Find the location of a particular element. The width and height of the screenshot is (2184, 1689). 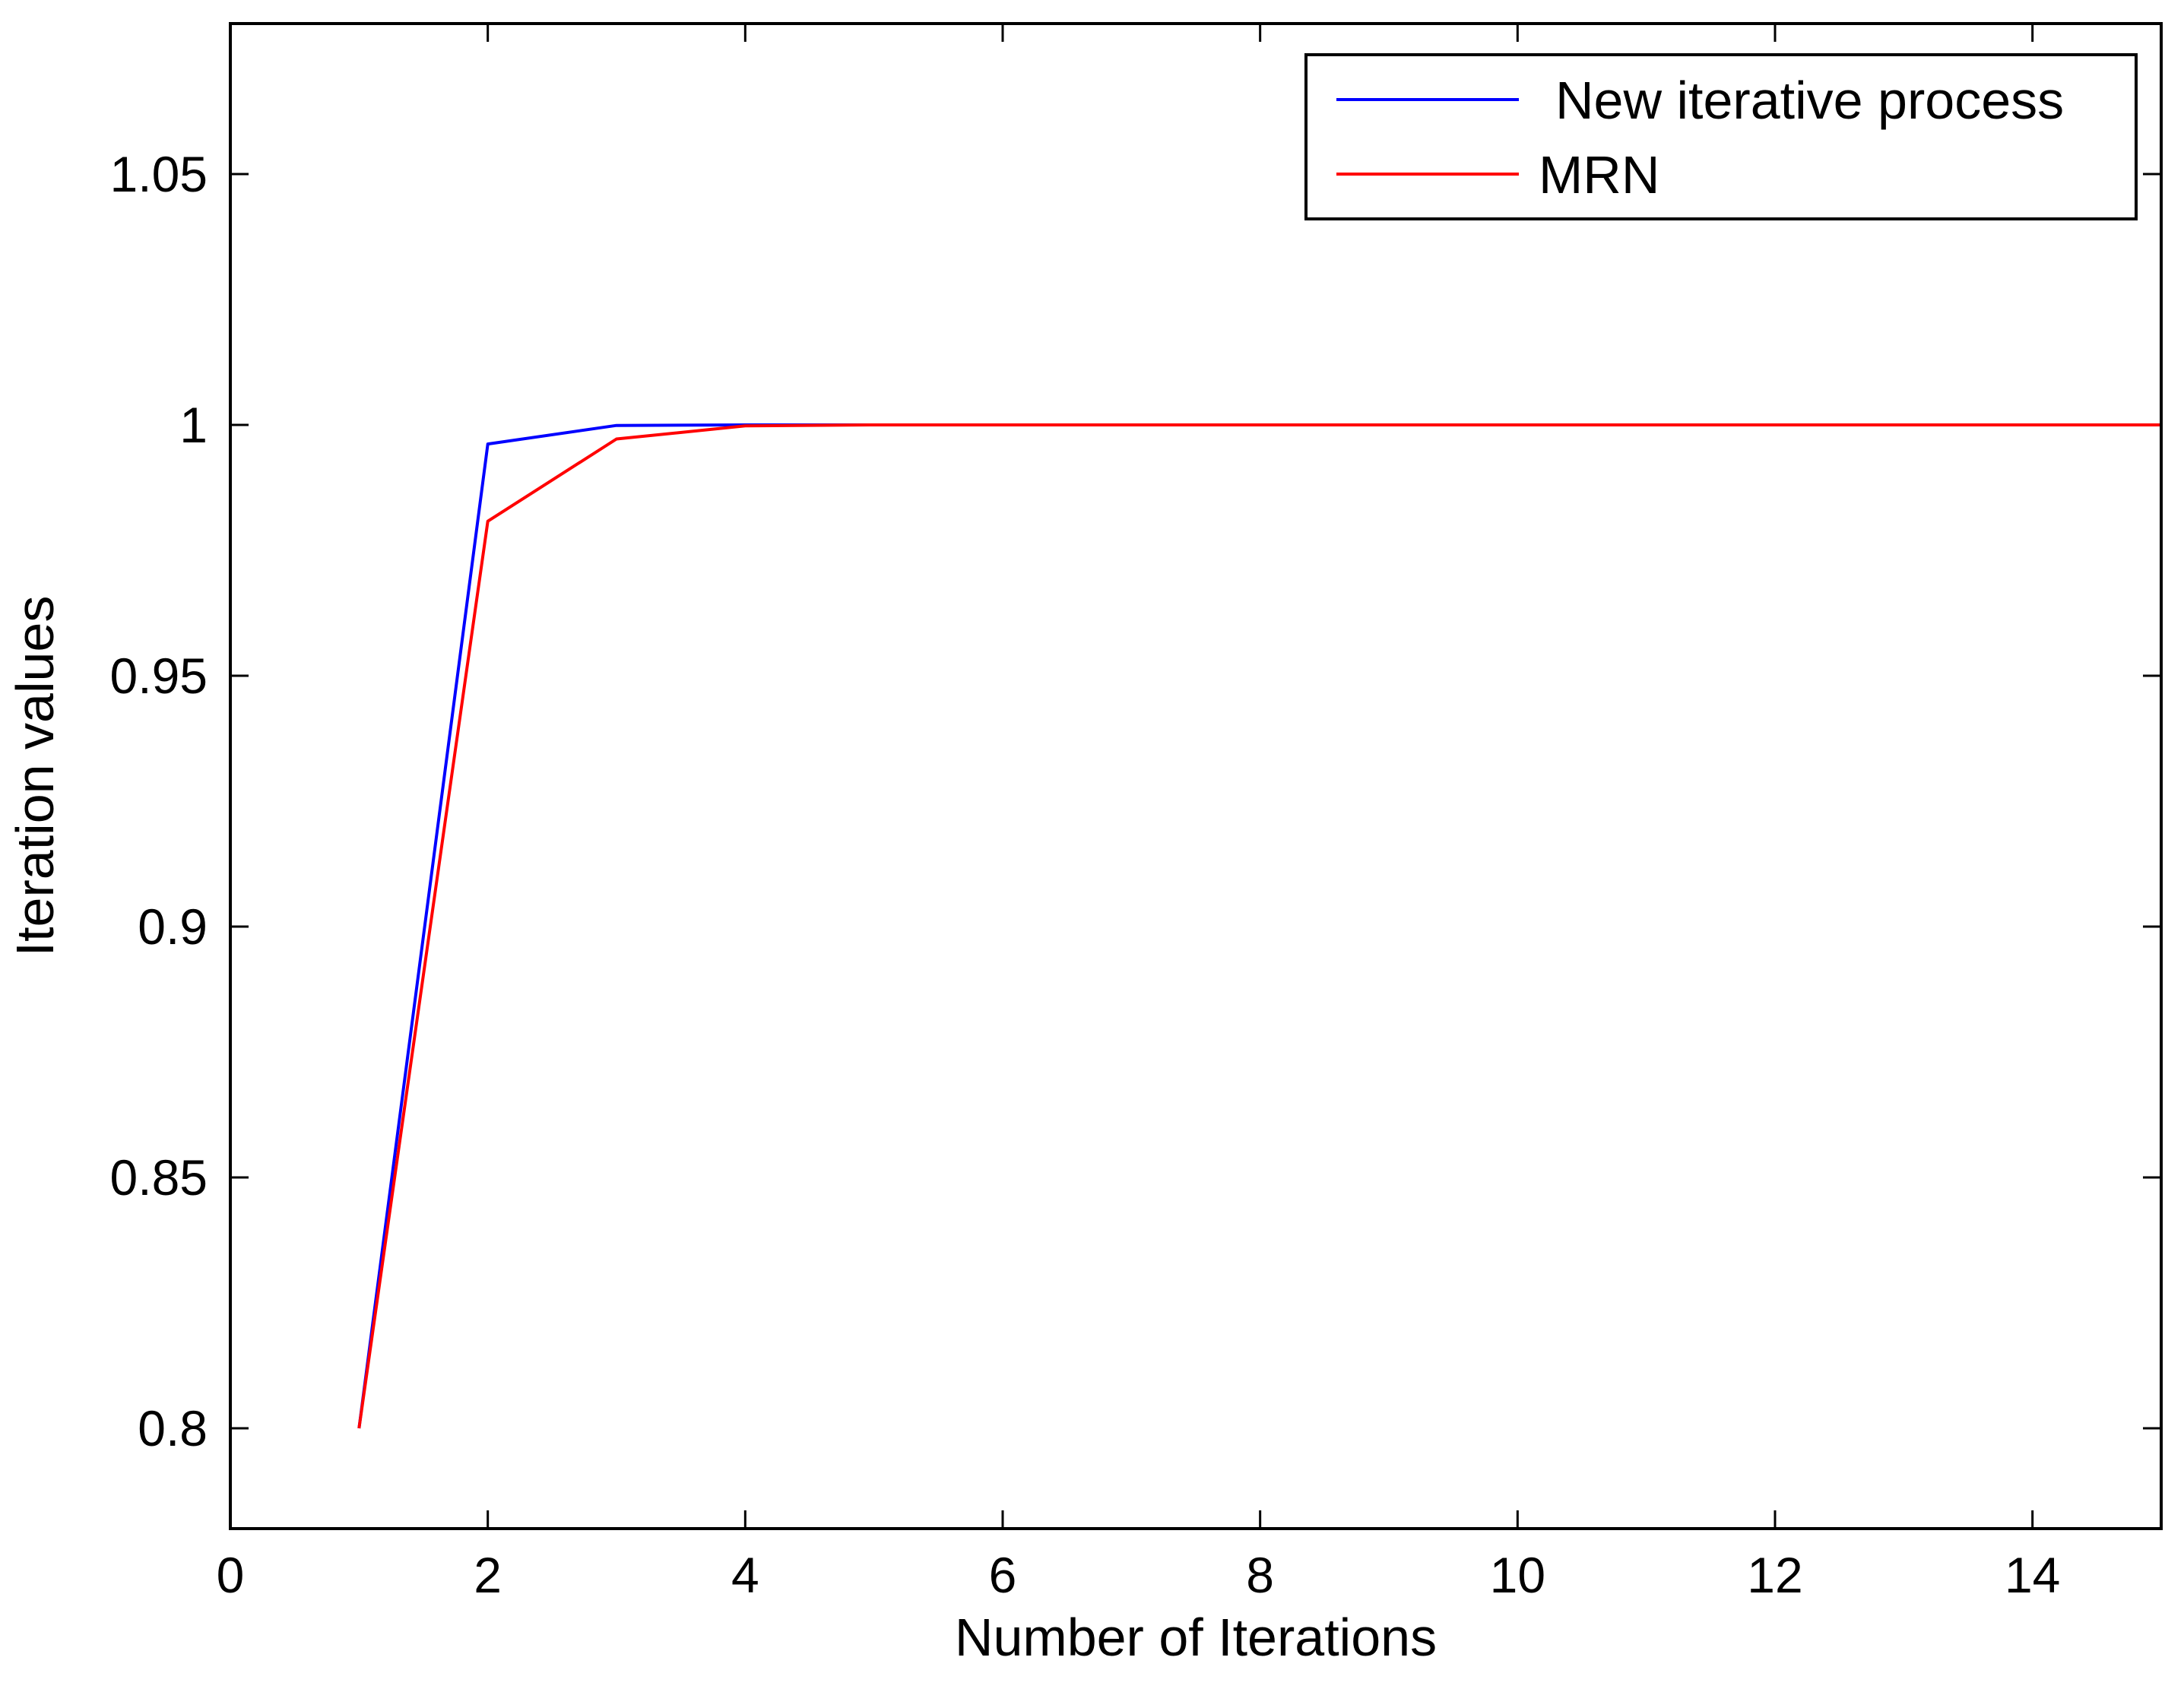

legend-label-mrn: MRN is located at coordinates (1599, 174).